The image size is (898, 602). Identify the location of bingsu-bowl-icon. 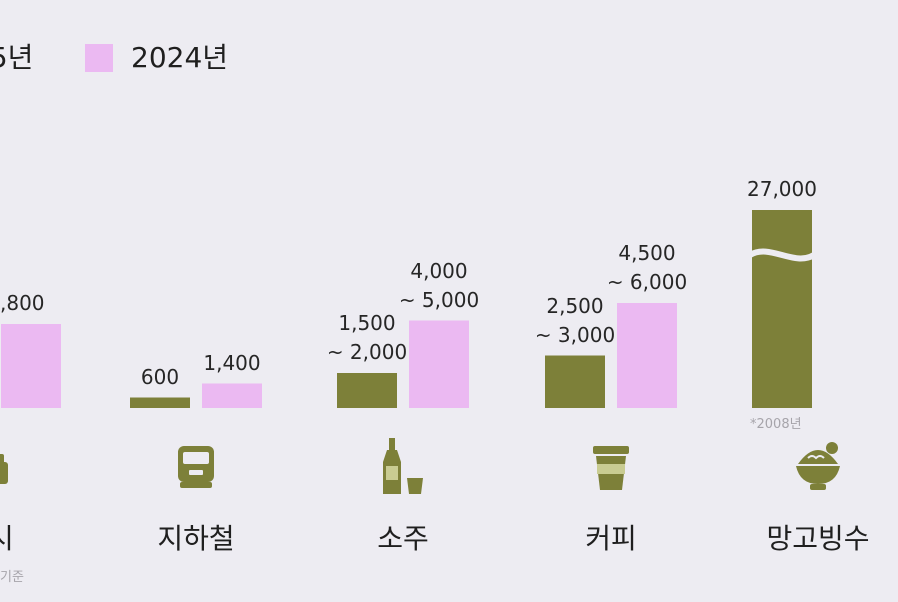
(818, 466).